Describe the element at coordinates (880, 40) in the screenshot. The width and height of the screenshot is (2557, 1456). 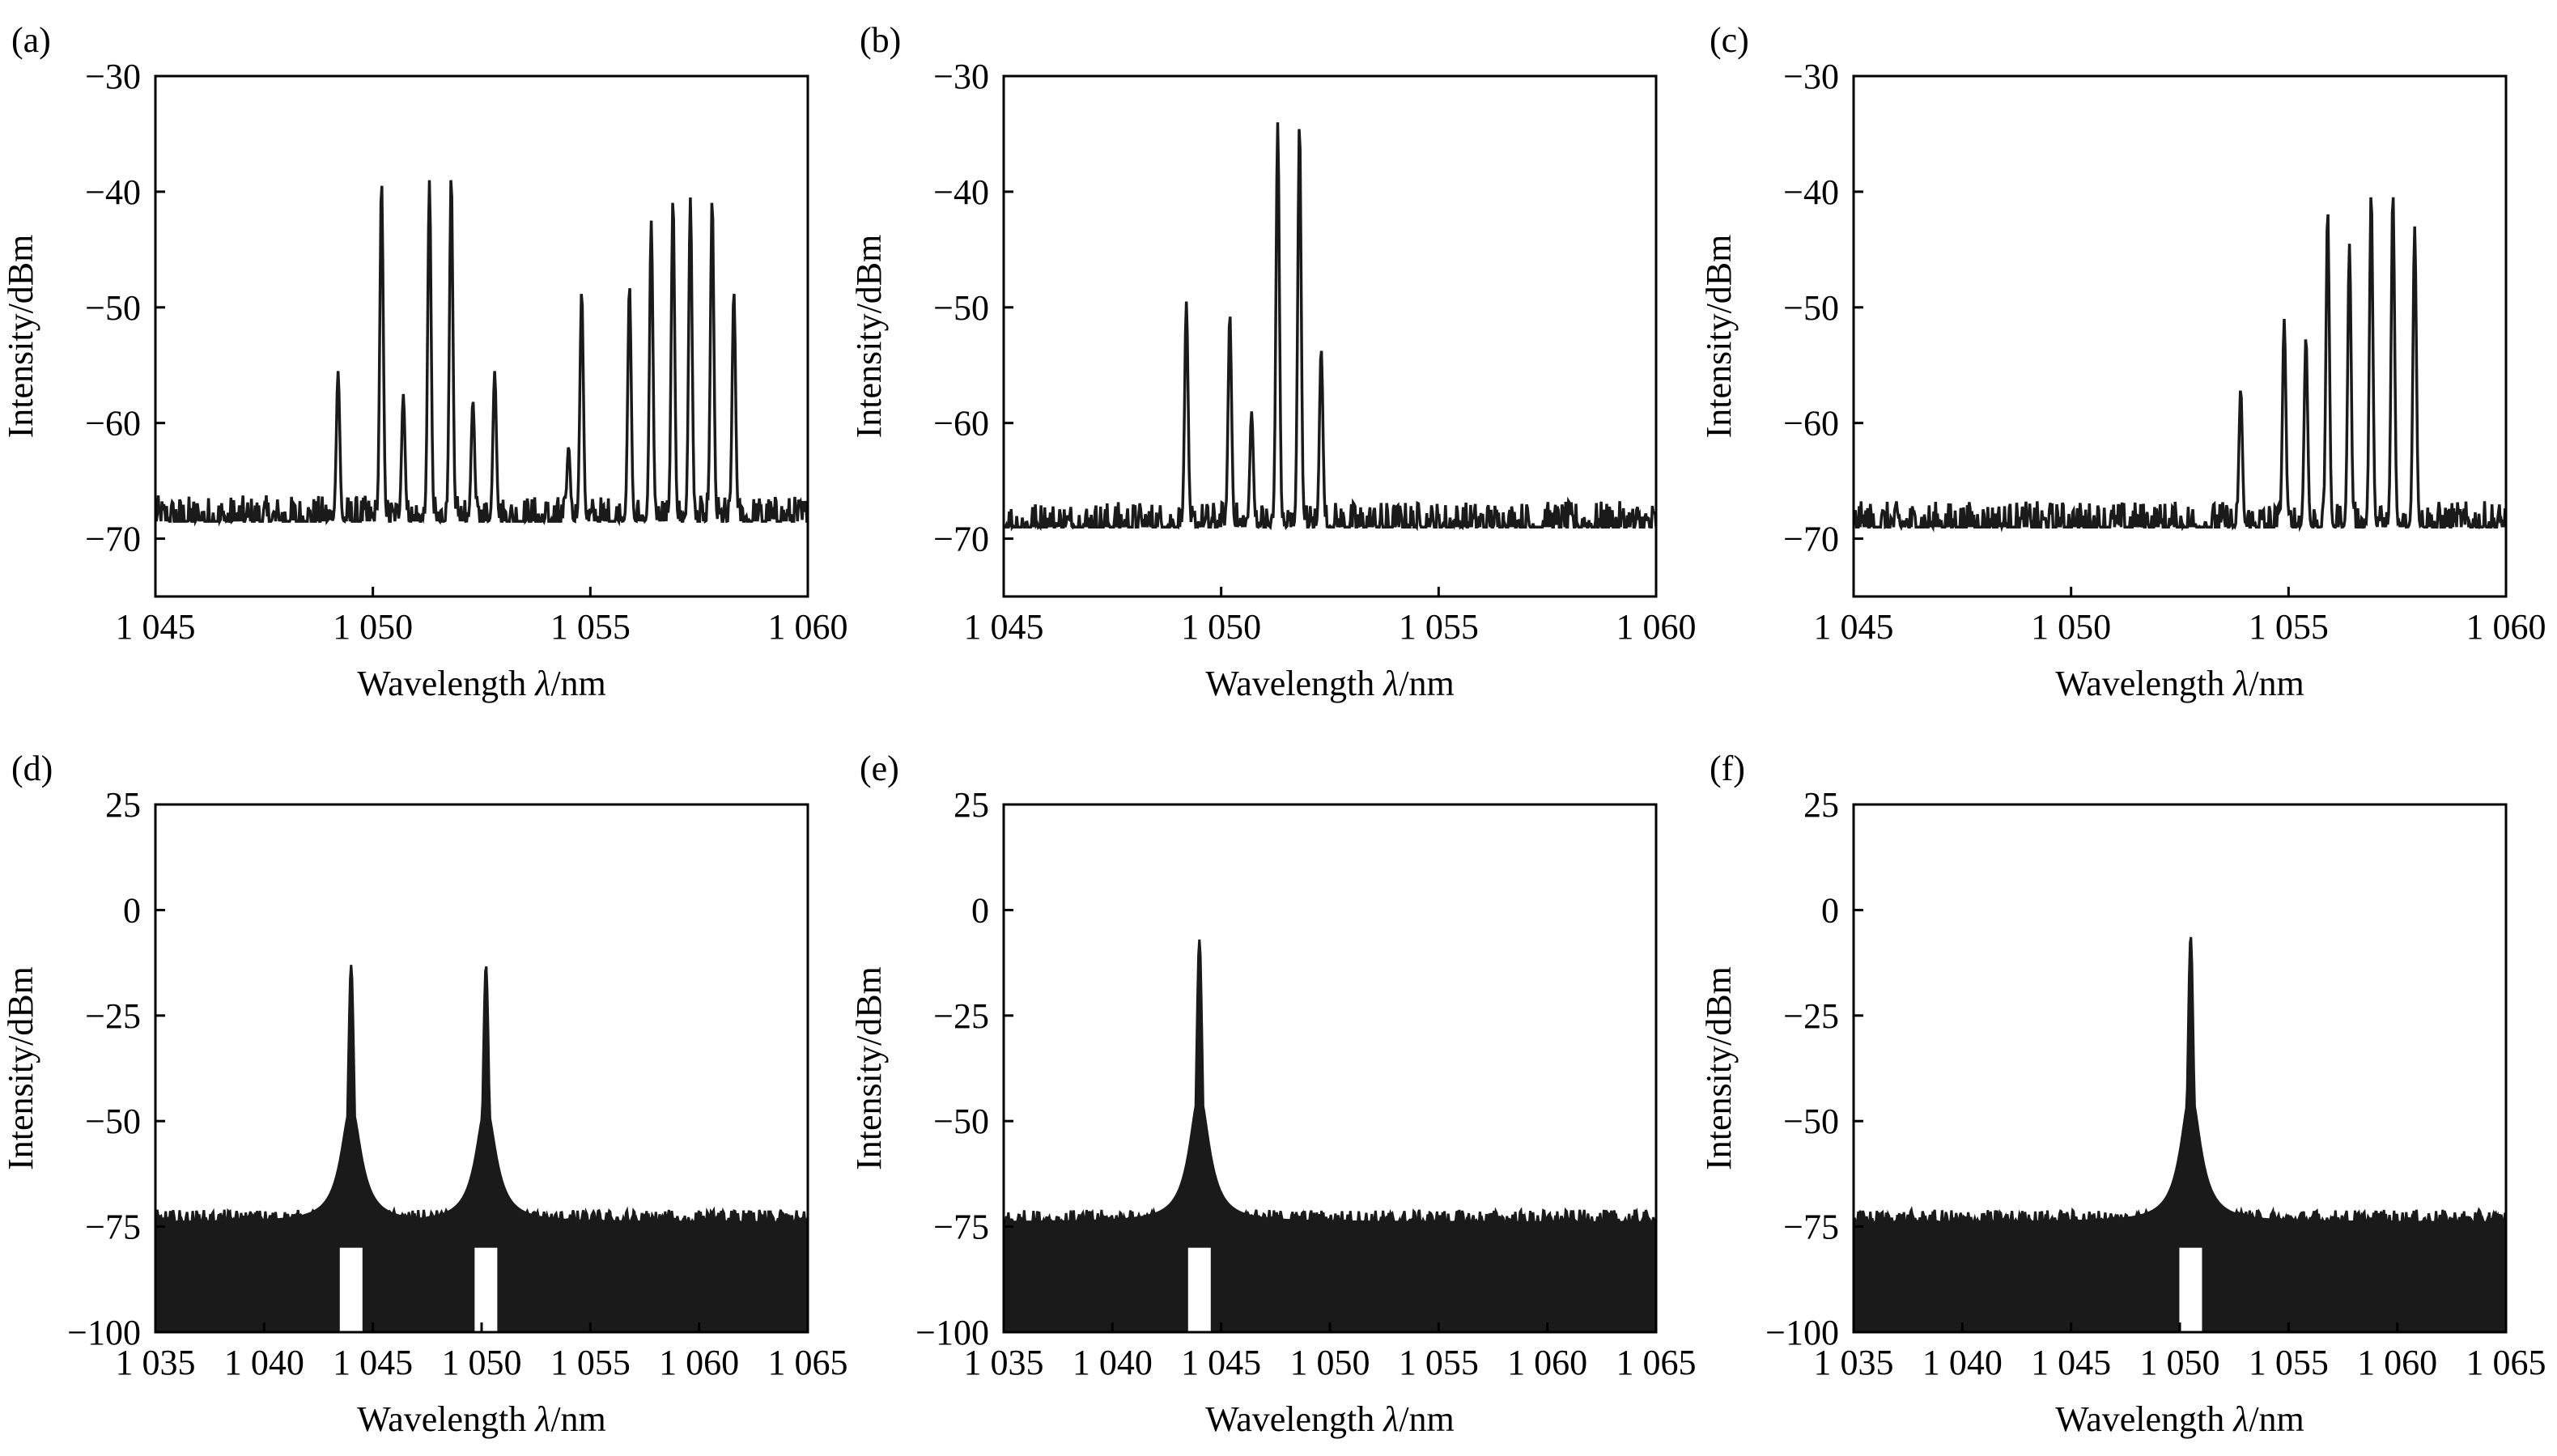
I see `panel-label: (b)` at that location.